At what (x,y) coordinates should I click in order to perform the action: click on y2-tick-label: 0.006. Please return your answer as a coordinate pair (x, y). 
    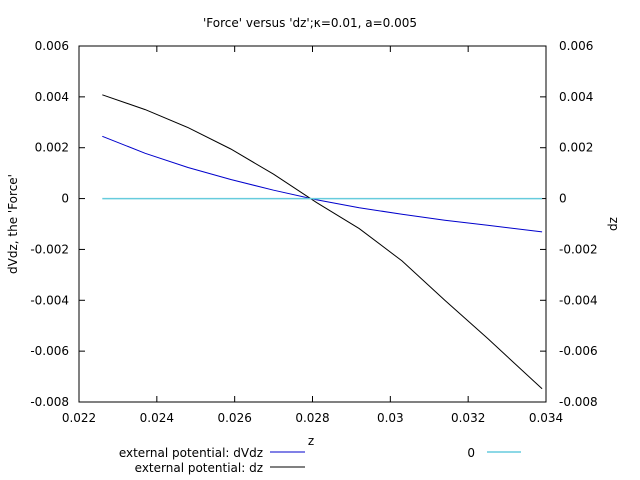
    Looking at the image, I should click on (576, 46).